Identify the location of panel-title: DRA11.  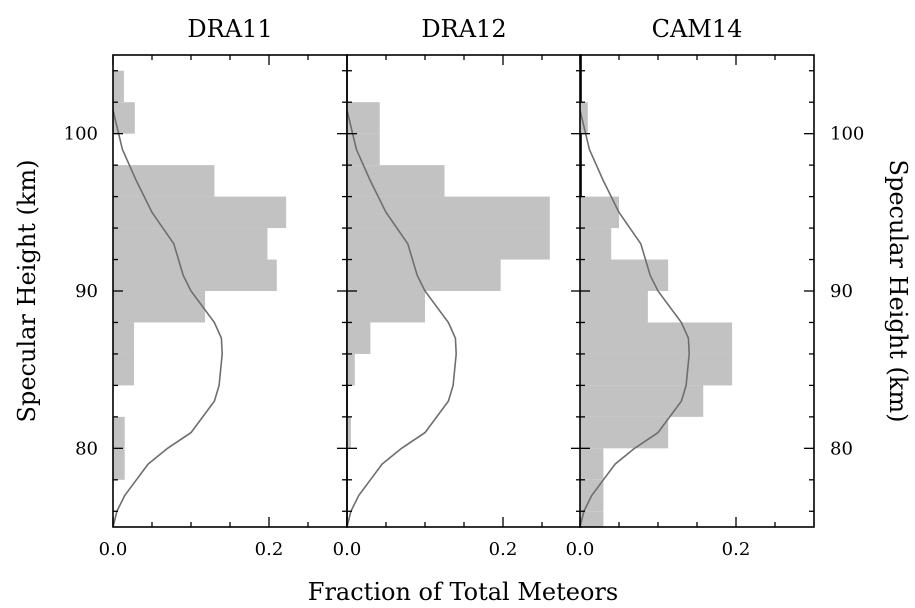
(229, 29).